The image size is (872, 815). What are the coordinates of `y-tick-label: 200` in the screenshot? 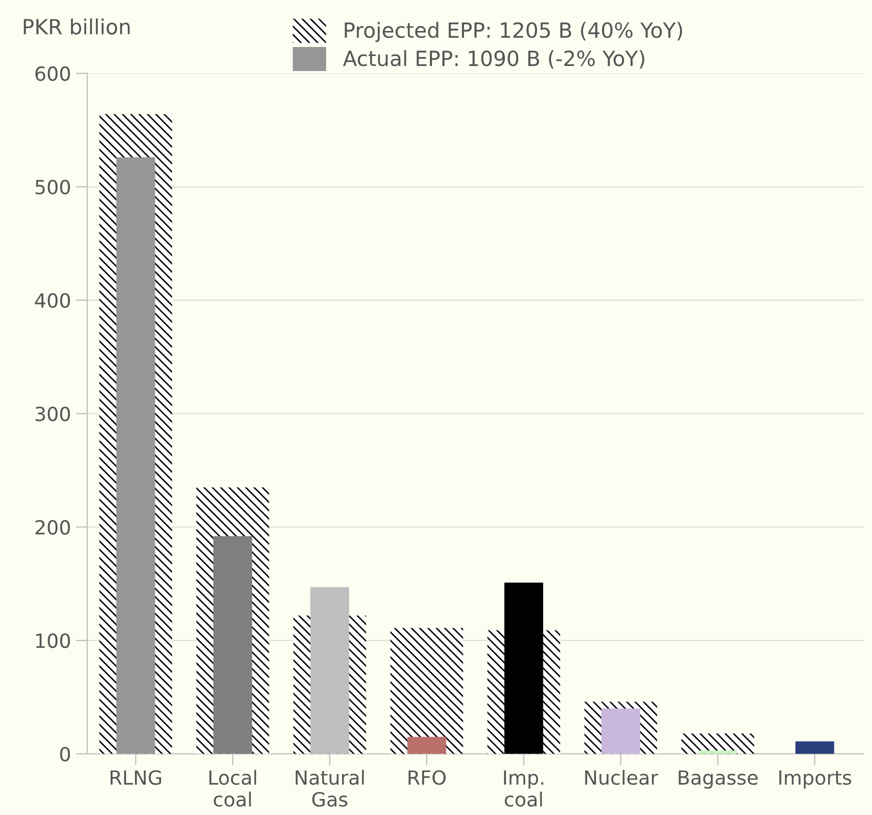 It's located at (53, 527).